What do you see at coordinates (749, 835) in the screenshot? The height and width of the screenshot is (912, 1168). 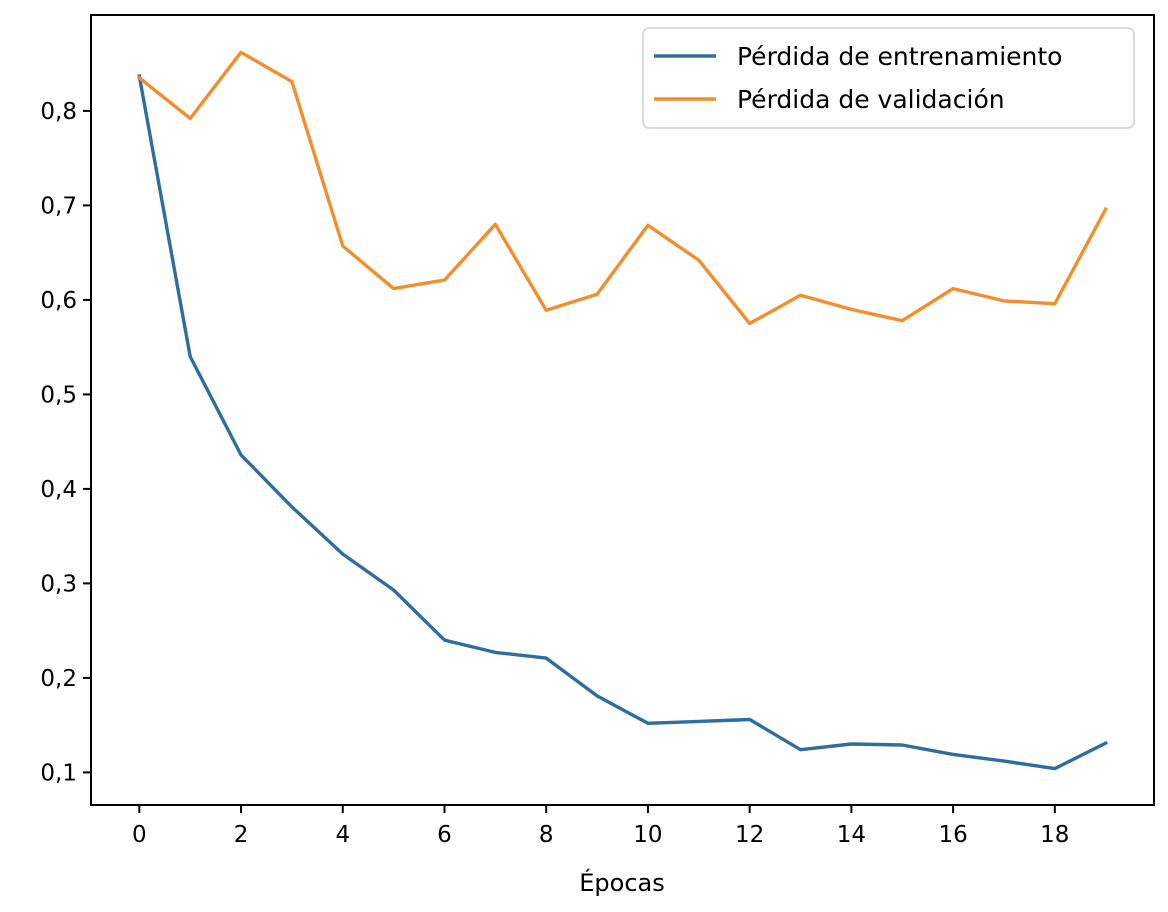 I see `x-tick-label: 12` at bounding box center [749, 835].